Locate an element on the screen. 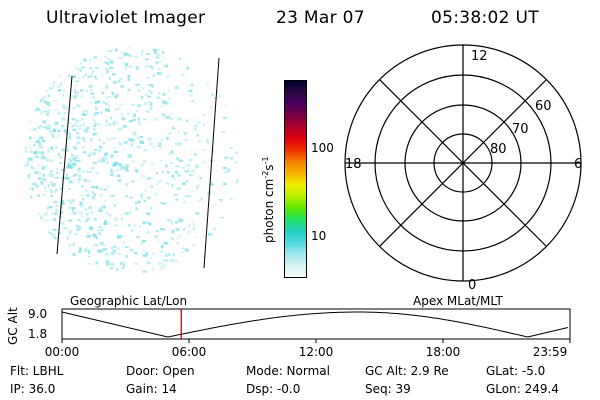 The image size is (600, 400). mode-info: Mode: Normal is located at coordinates (288, 371).